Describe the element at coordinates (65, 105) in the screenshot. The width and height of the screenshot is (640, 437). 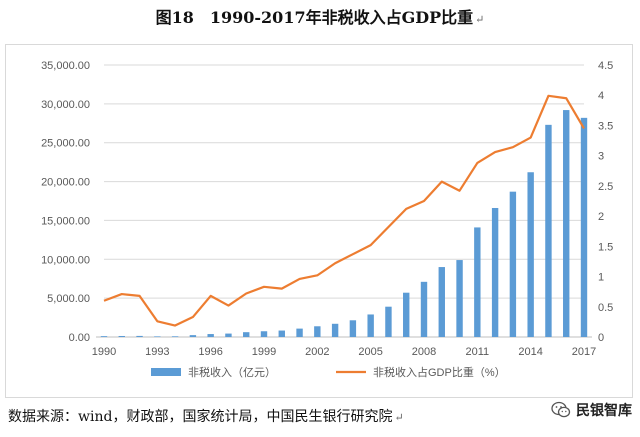
I see `y-left-tick-label: 30,000.00` at that location.